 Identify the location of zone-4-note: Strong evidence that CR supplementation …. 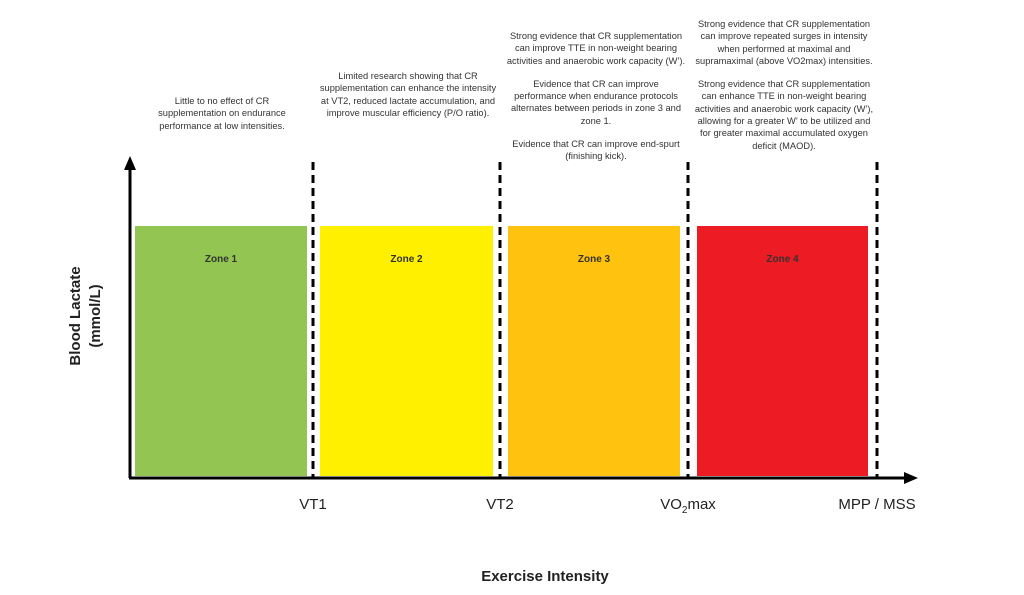
(784, 90).